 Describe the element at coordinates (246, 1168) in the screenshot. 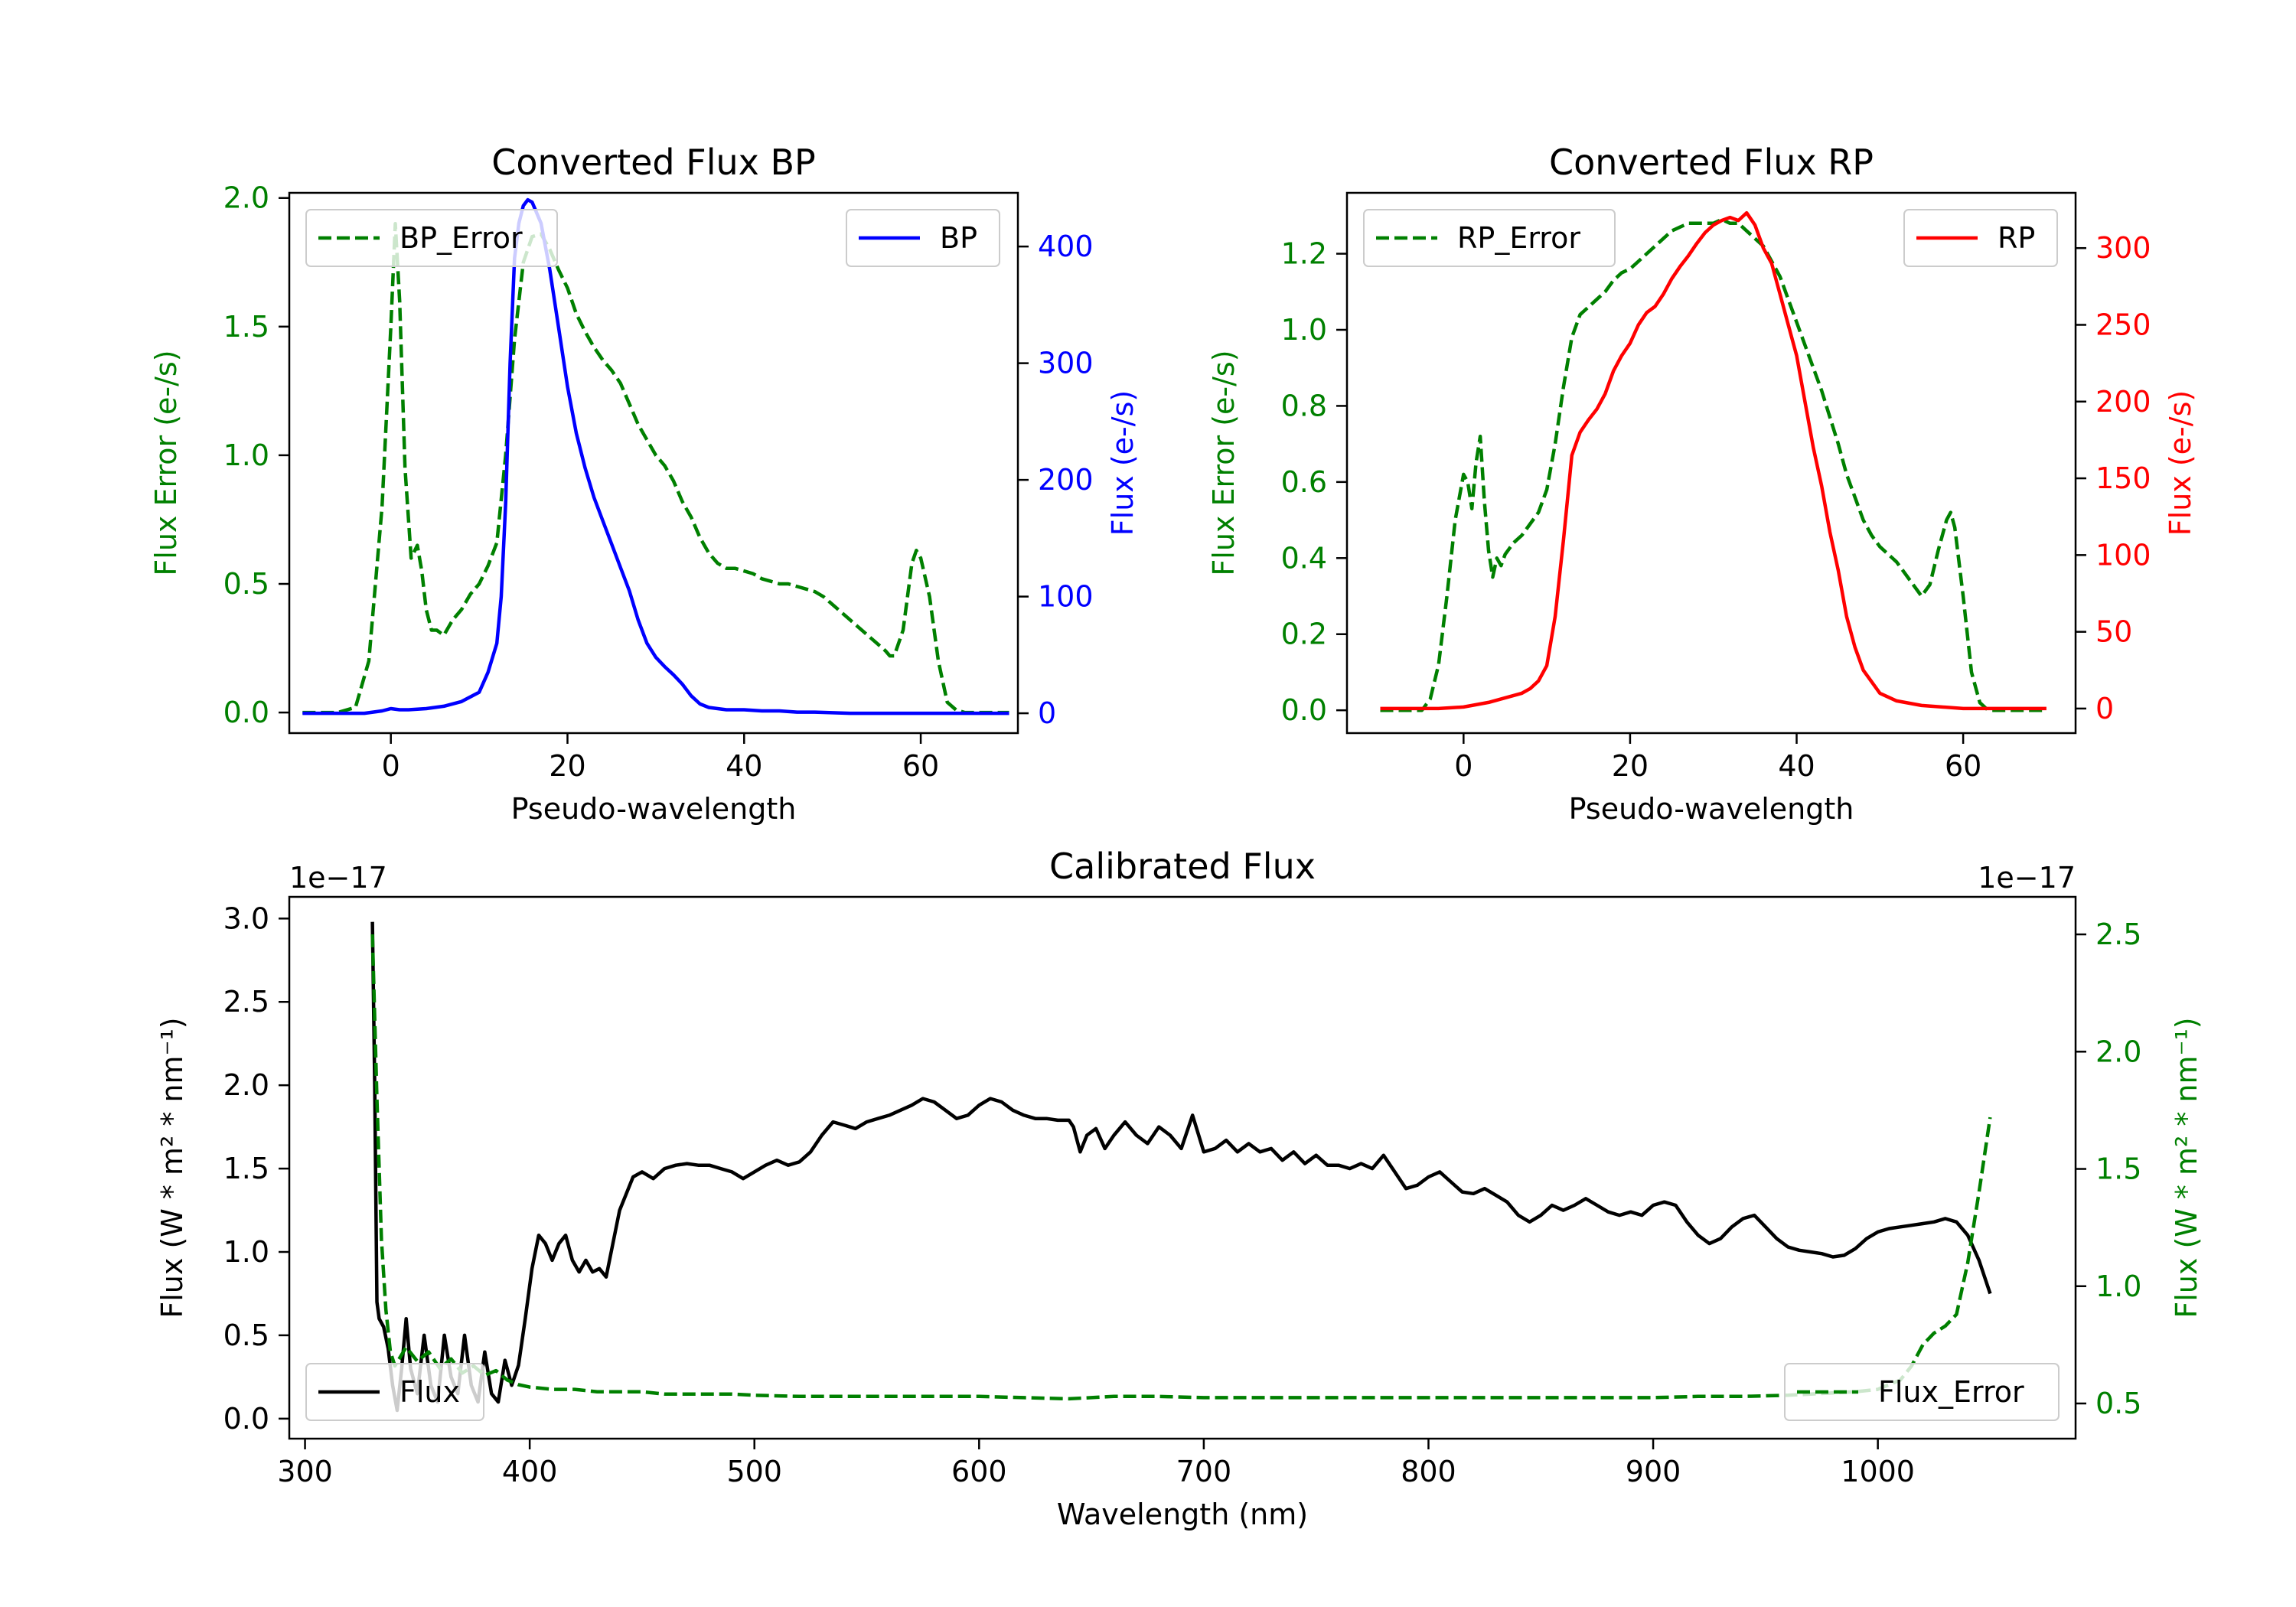

I see `cal-y-left-tick-label: 1.5` at that location.